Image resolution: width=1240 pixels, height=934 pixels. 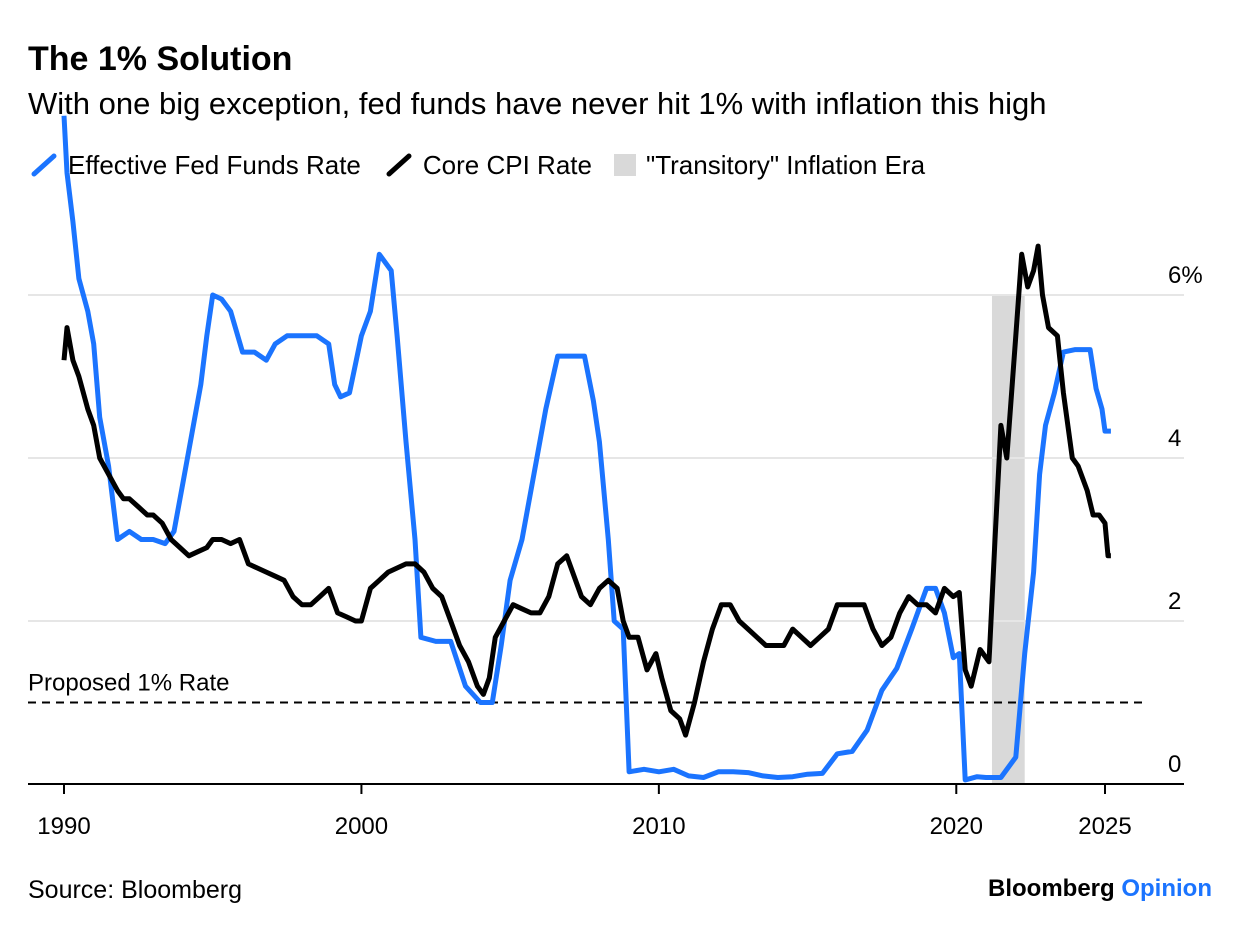 I want to click on legend-item-fed-funds: Effective Fed Funds Rate, so click(x=194, y=165).